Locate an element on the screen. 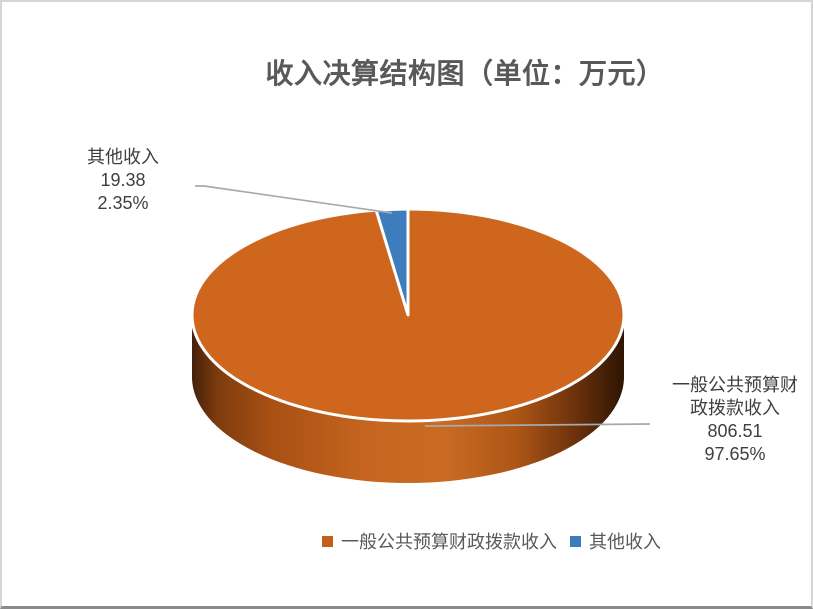  data-label-general-budget: 一般公共预算财 政拨款收入 806.51 97.65% is located at coordinates (735, 420).